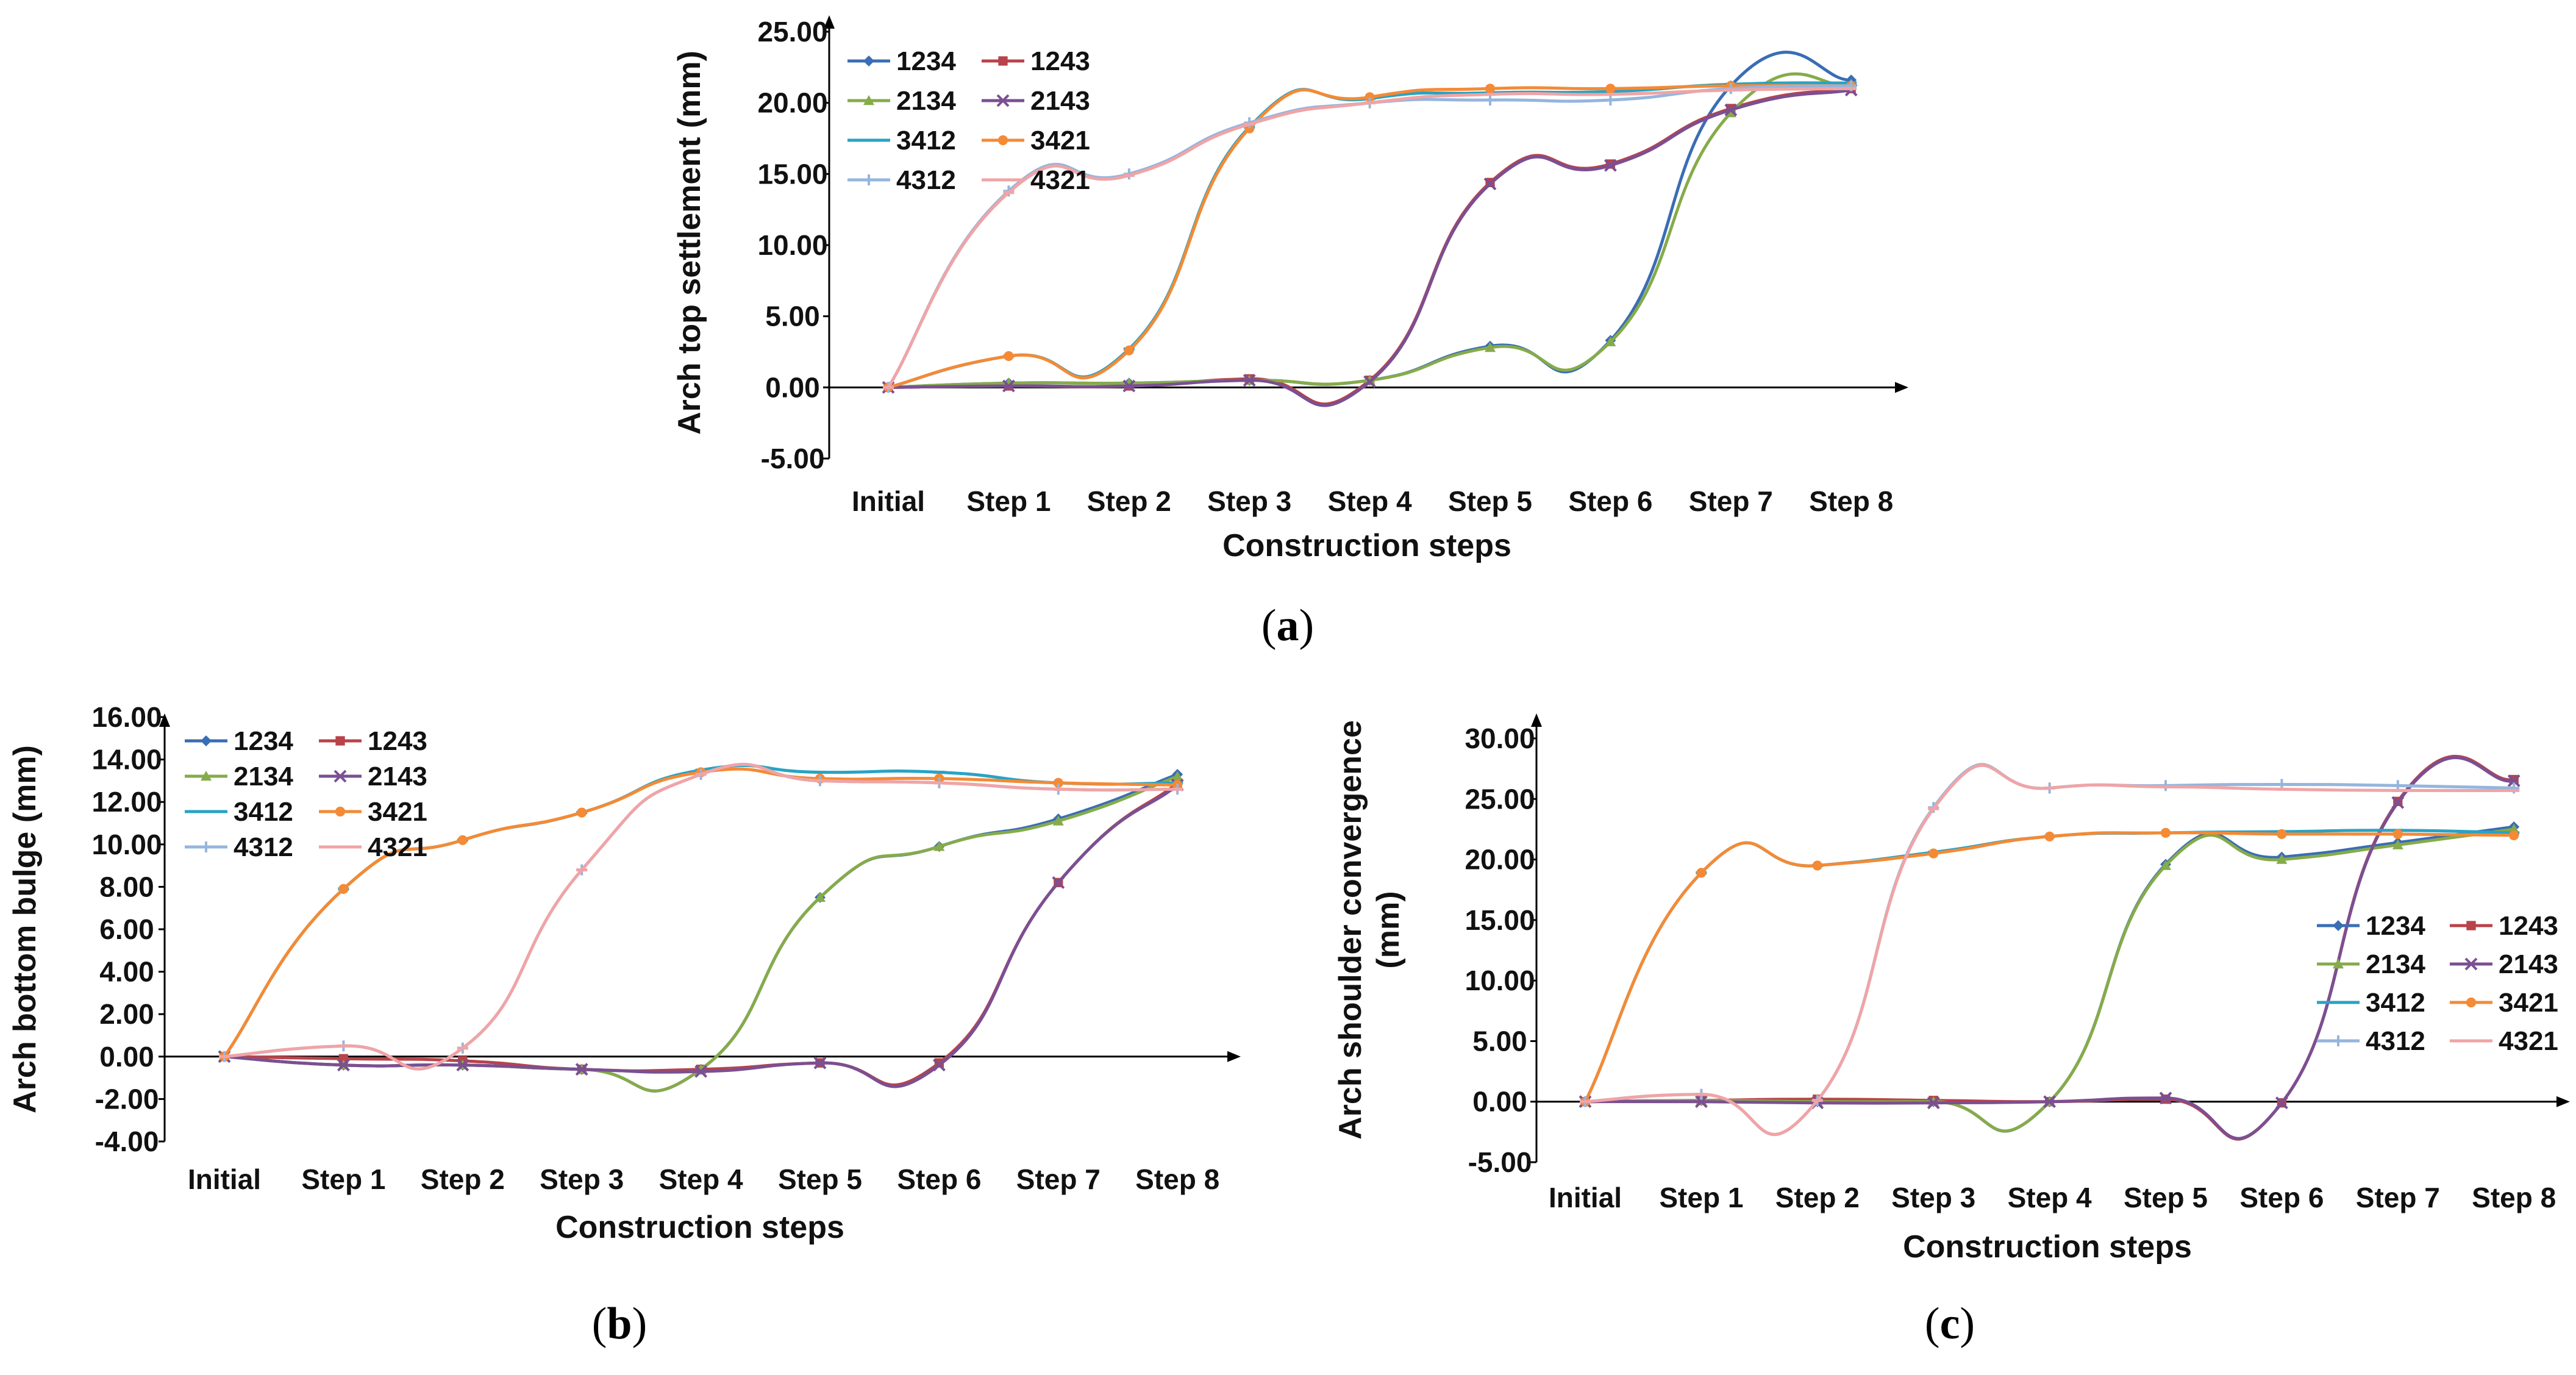 The height and width of the screenshot is (1375, 2576). Describe the element at coordinates (793, 458) in the screenshot. I see `a-y-tick-label: -5.00` at that location.